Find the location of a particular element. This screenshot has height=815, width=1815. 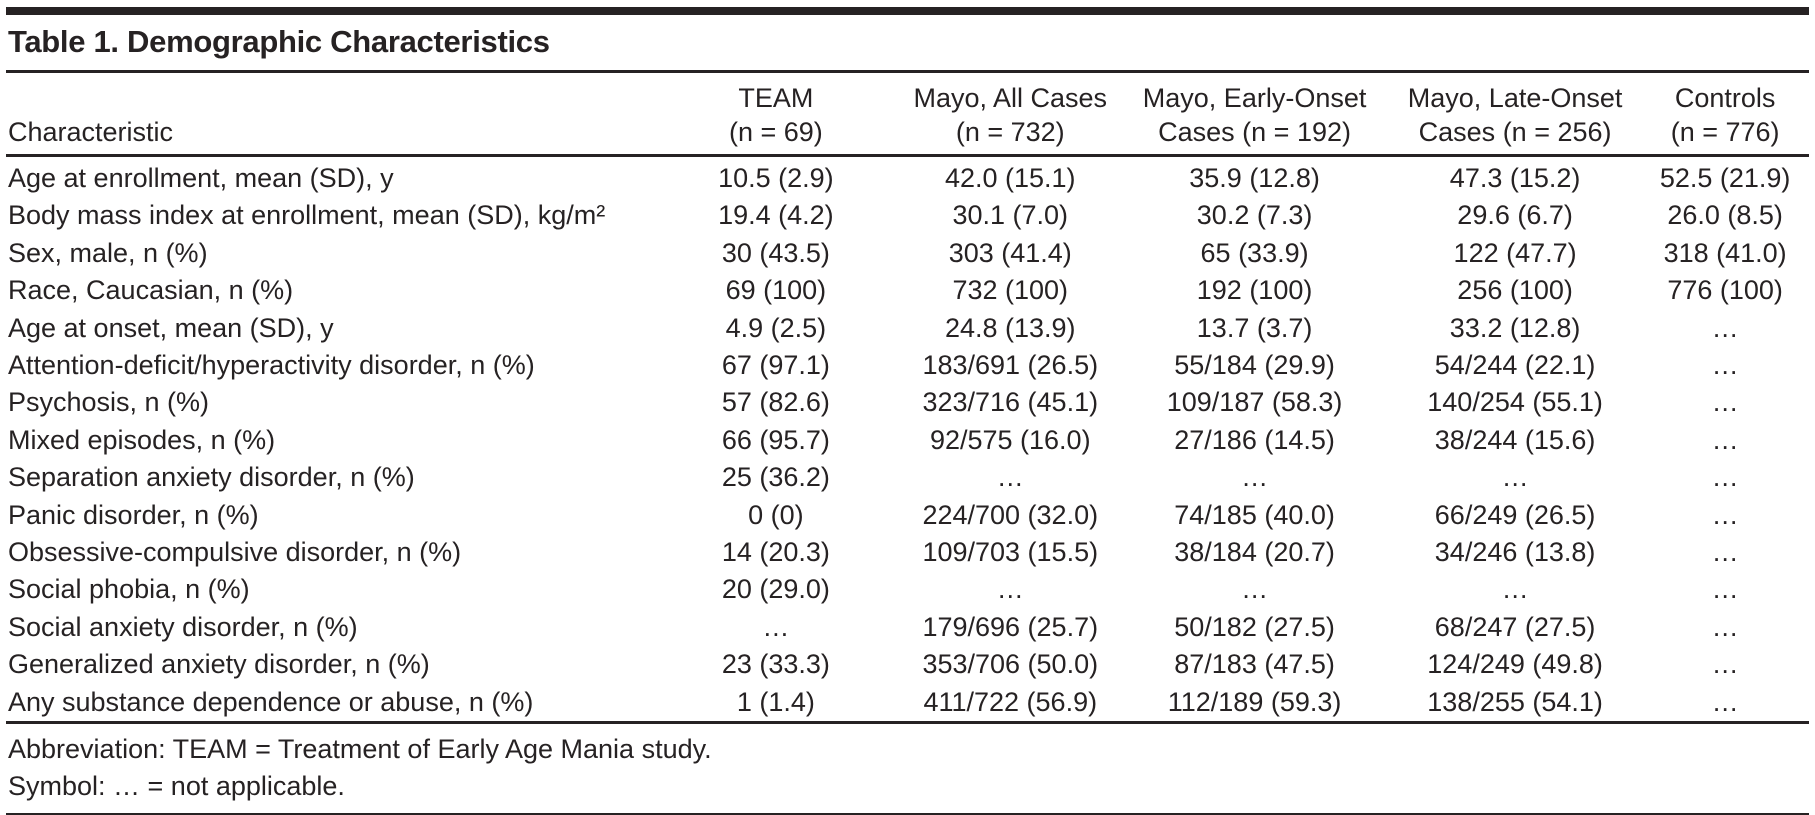

value-cell: 124/249 (49.8) is located at coordinates (1515, 664).